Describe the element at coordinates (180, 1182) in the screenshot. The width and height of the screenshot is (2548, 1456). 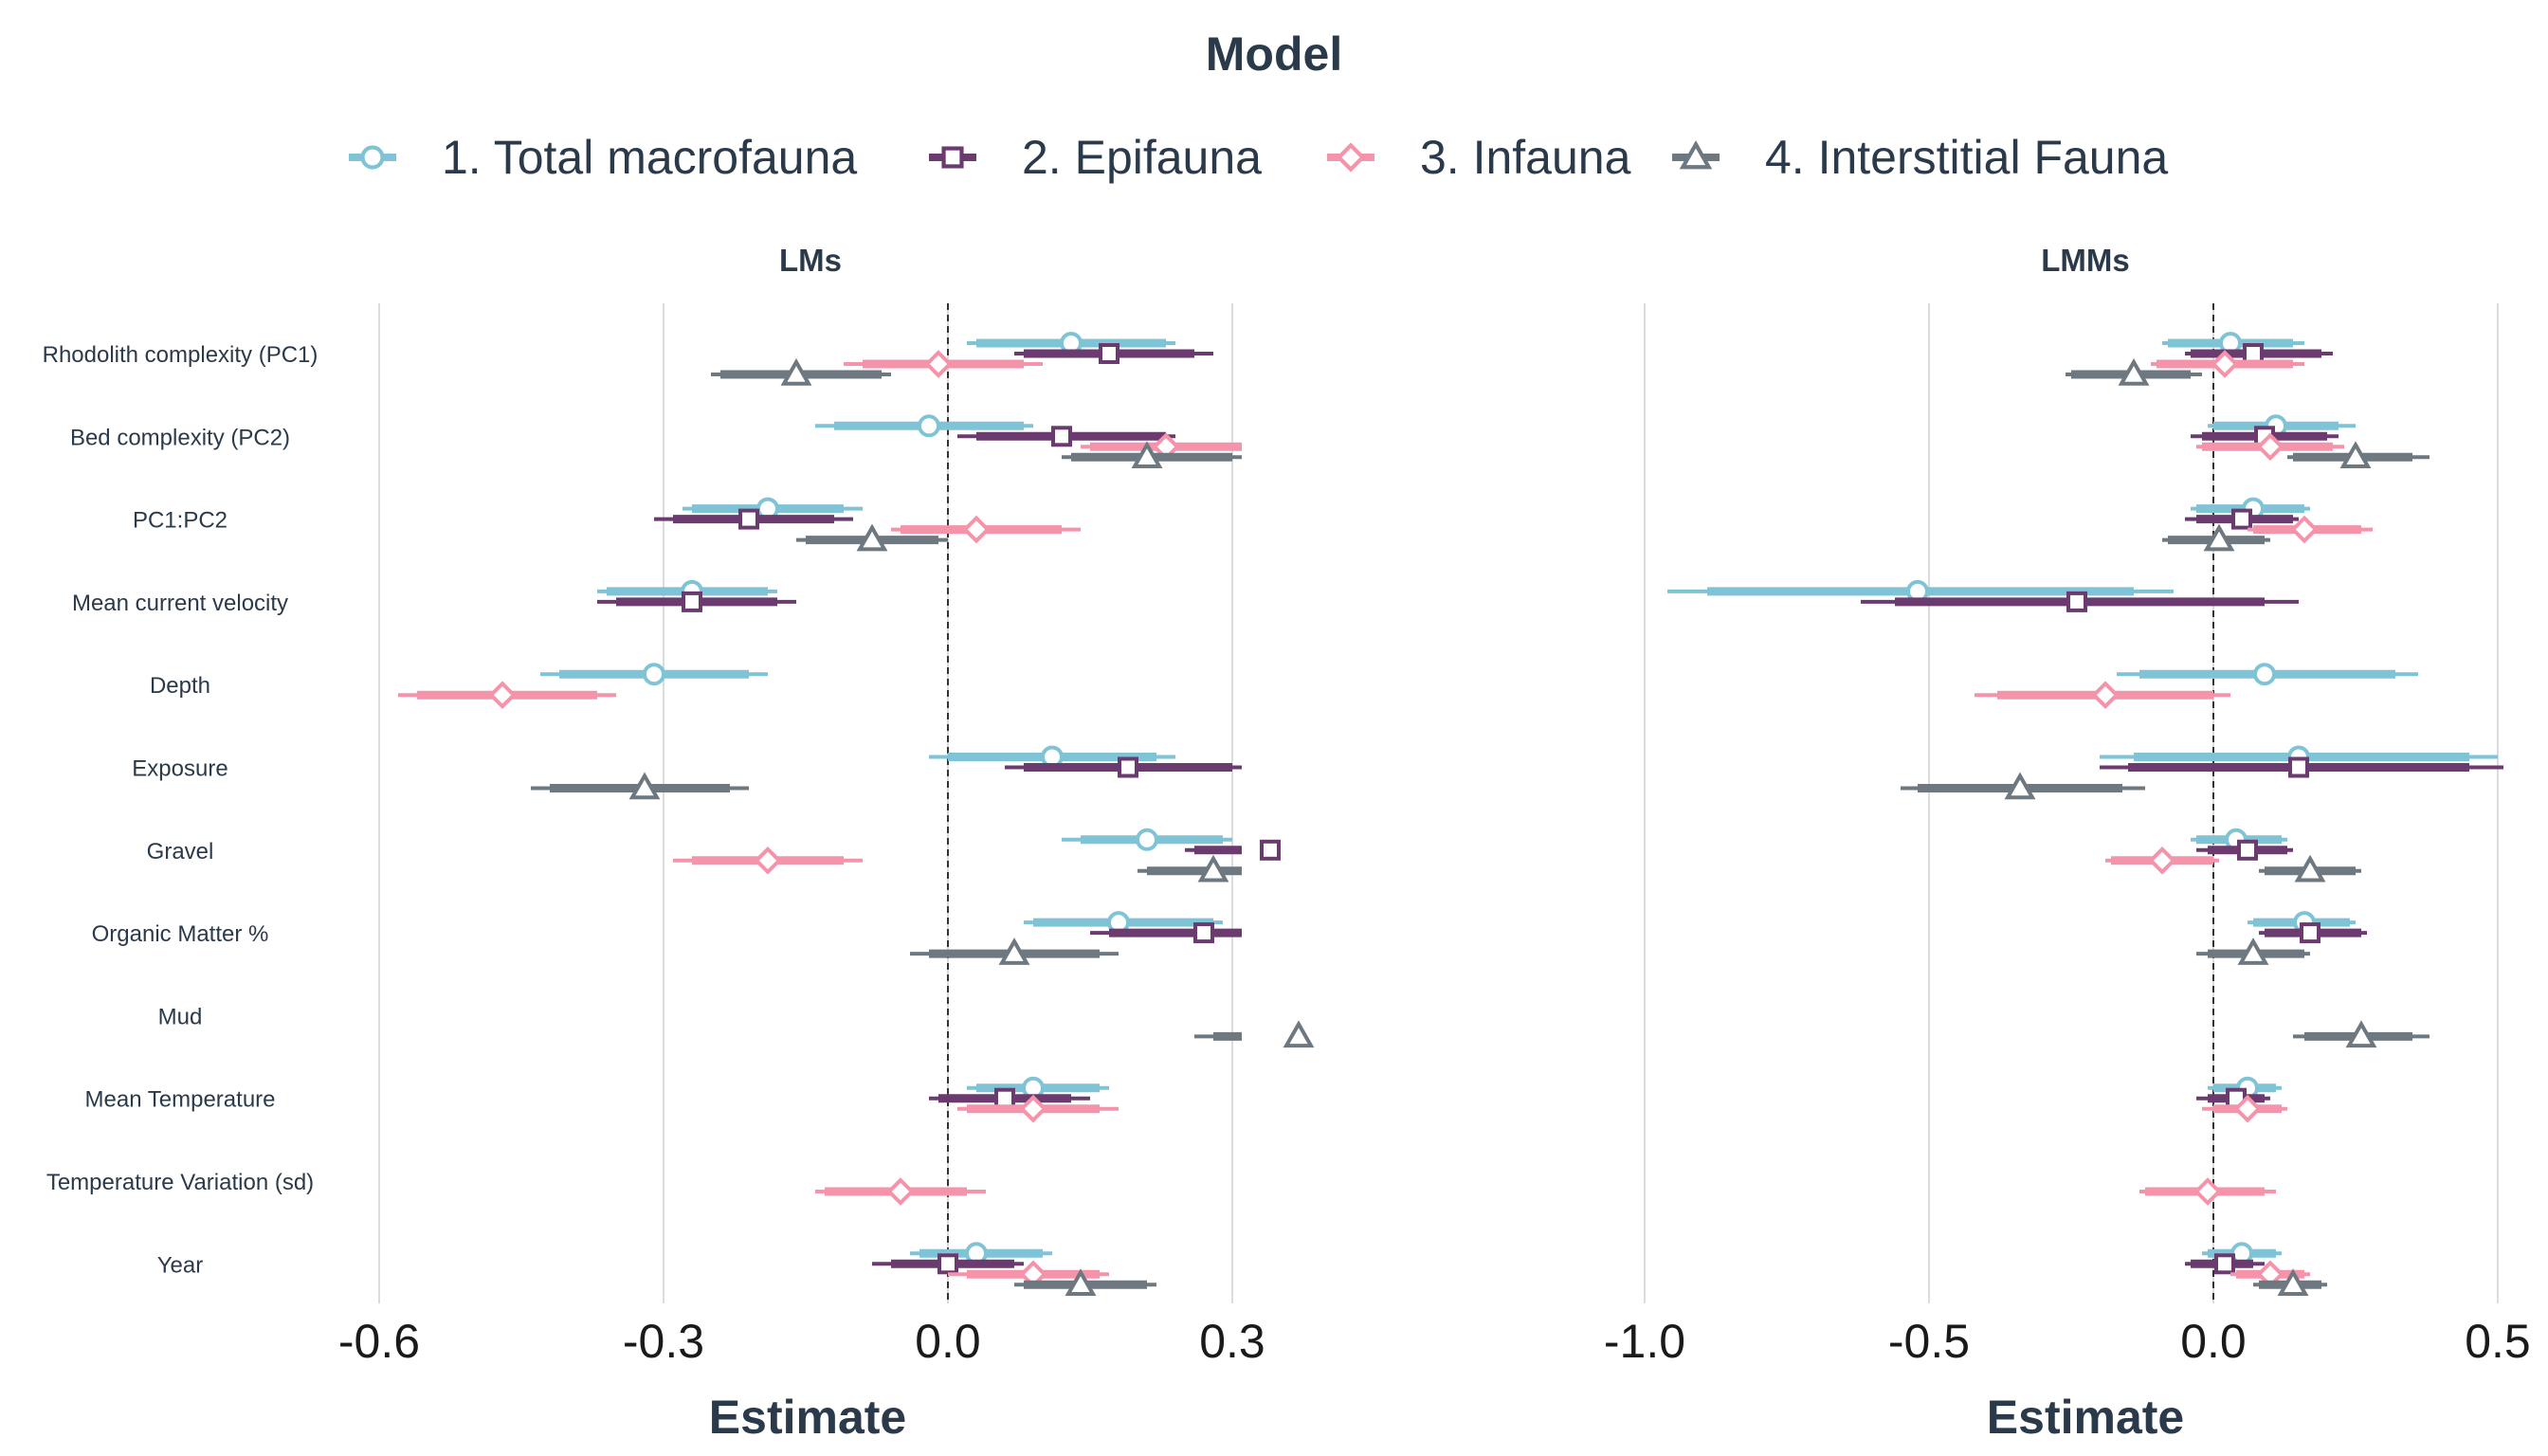
I see `y-category-label: Temperature Variation (sd)` at that location.